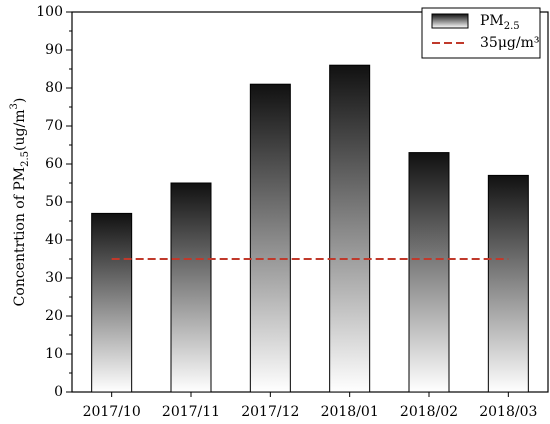  I want to click on legend-label: PM2.5, so click(500, 22).